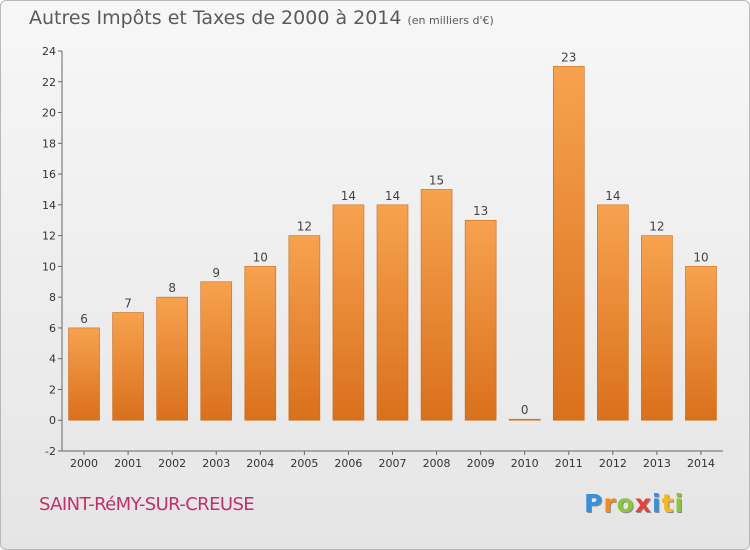 This screenshot has width=750, height=550. I want to click on bar-value-label: 6, so click(84, 319).